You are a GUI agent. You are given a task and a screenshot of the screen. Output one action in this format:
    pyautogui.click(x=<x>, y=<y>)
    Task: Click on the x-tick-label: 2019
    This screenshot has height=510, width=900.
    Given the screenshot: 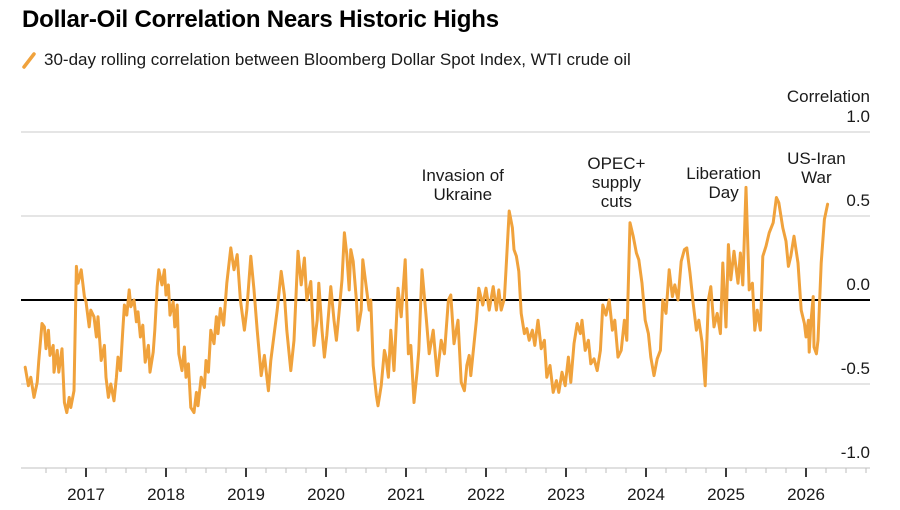 What is the action you would take?
    pyautogui.click(x=246, y=494)
    